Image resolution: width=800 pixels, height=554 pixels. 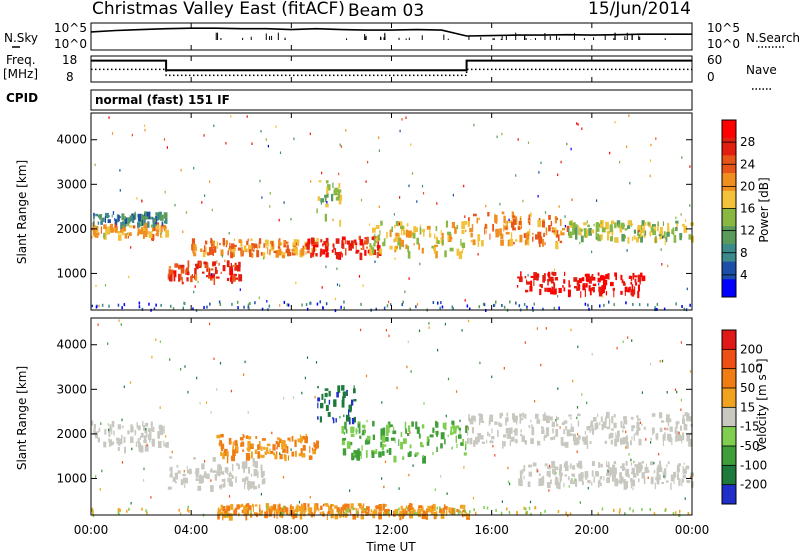 I want to click on colorbar-swatch, so click(x=729, y=340).